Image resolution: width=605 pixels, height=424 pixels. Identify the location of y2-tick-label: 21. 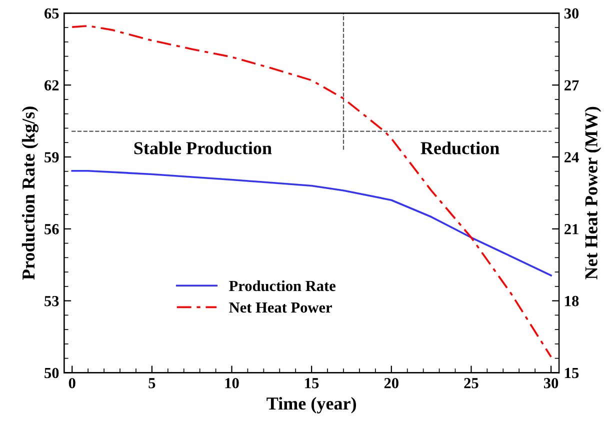
(571, 229).